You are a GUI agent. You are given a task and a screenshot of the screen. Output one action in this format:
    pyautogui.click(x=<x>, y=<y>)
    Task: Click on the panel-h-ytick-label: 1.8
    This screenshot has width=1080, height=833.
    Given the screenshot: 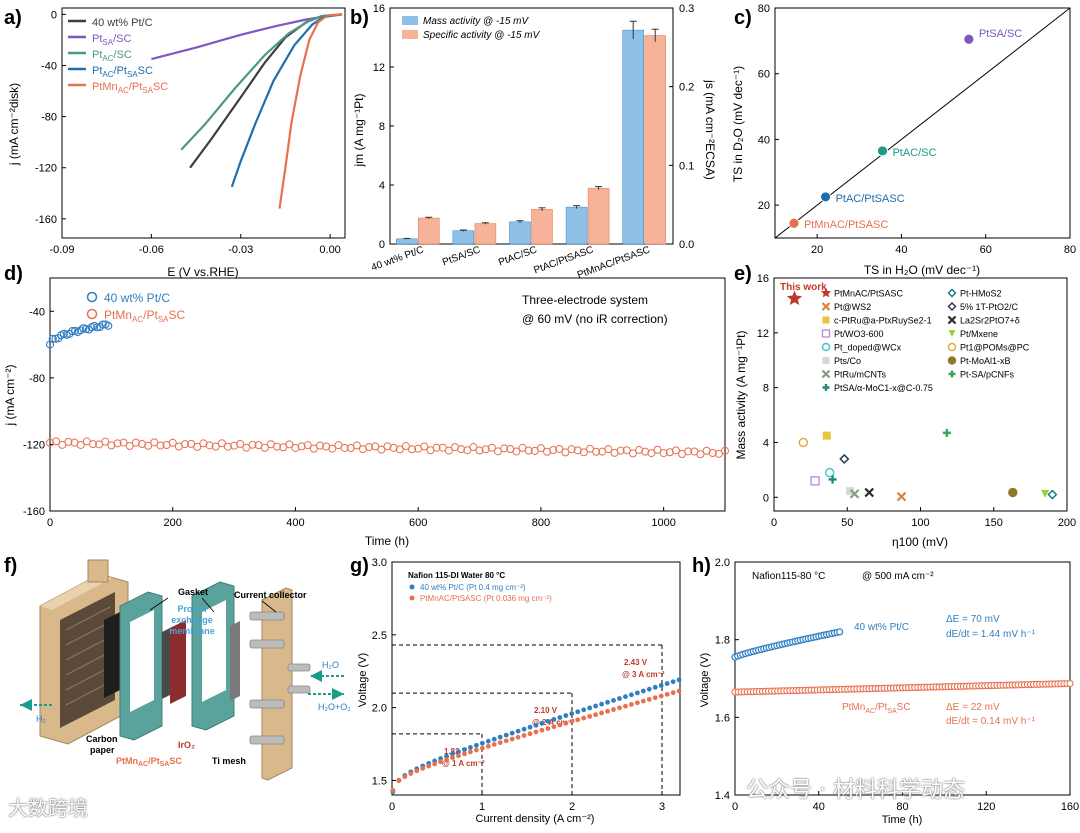 What is the action you would take?
    pyautogui.click(x=722, y=641)
    